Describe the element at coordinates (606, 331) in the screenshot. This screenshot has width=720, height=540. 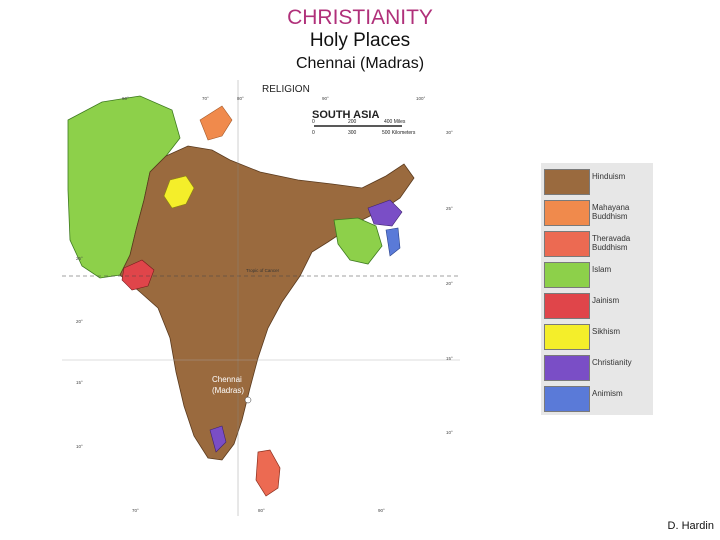
I see `legend-label: Sikhism` at that location.